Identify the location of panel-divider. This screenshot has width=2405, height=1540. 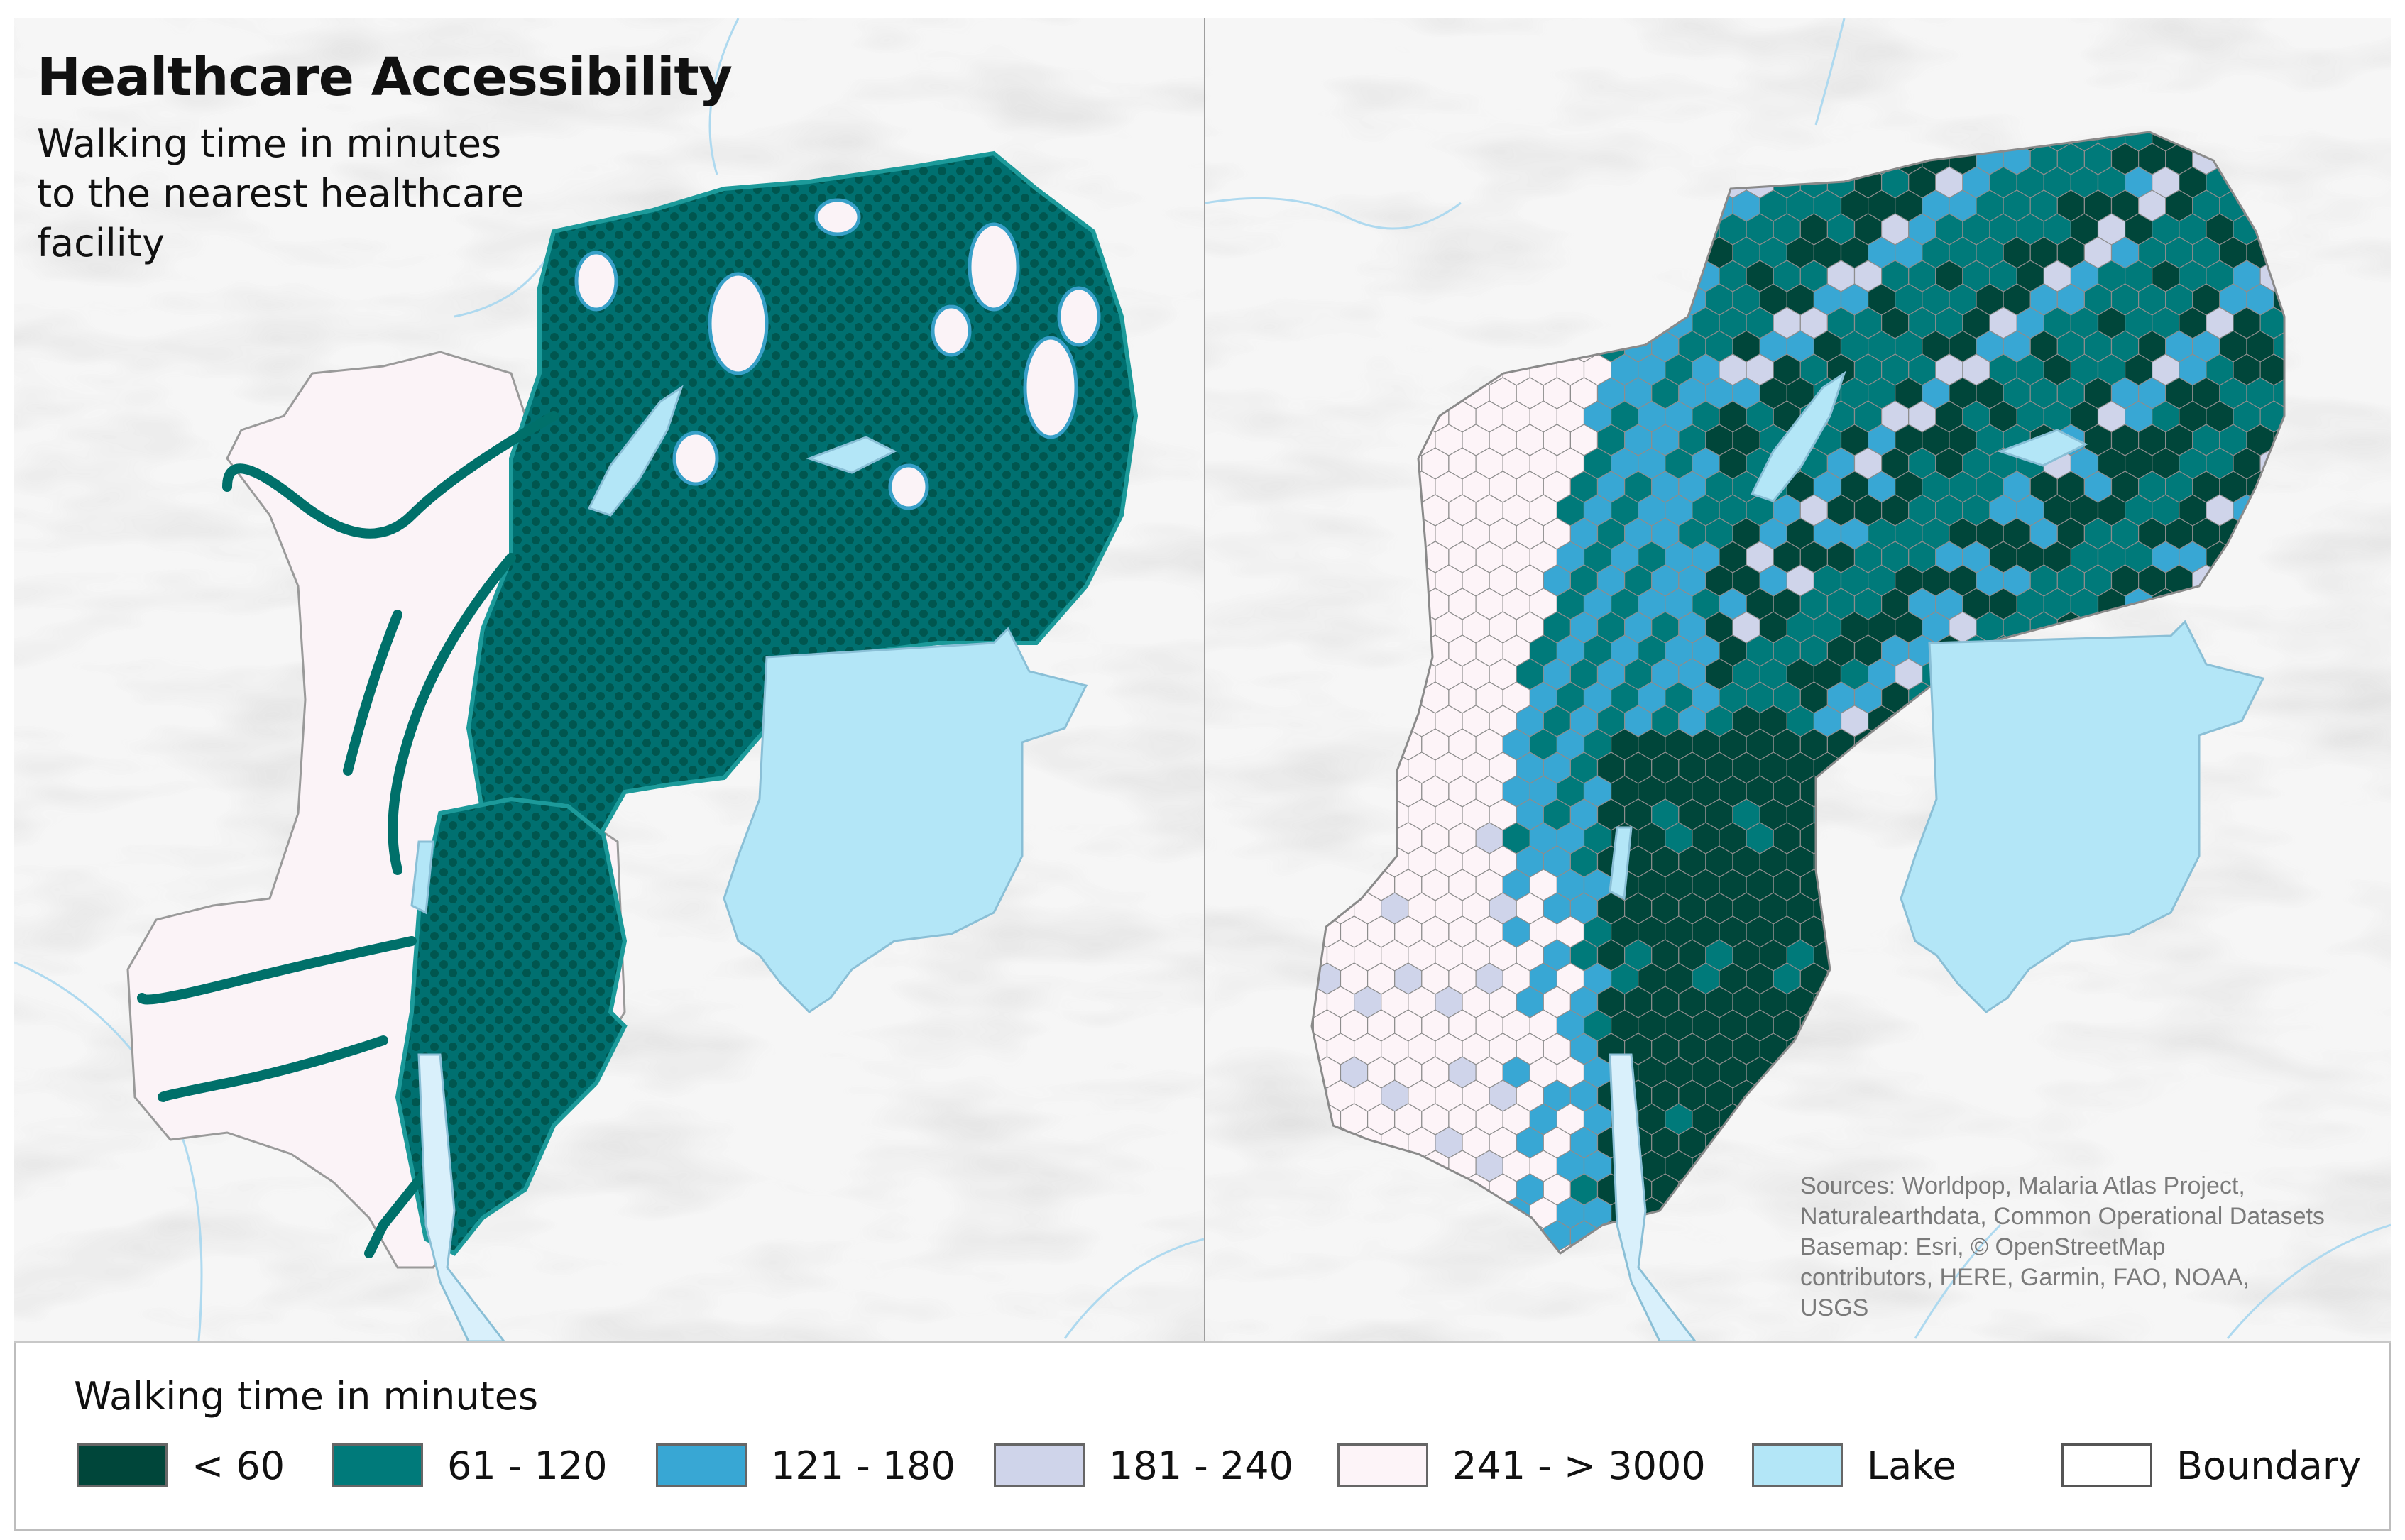
(1205, 679).